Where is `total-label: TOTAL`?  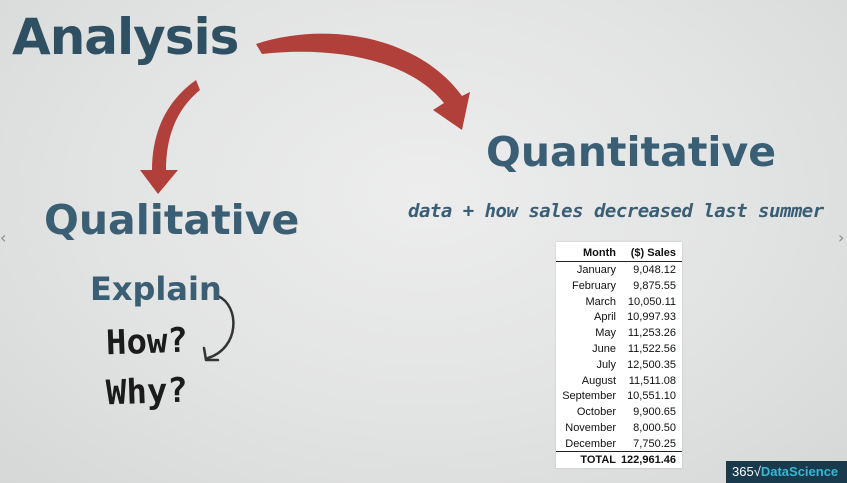
total-label: TOTAL is located at coordinates (598, 460).